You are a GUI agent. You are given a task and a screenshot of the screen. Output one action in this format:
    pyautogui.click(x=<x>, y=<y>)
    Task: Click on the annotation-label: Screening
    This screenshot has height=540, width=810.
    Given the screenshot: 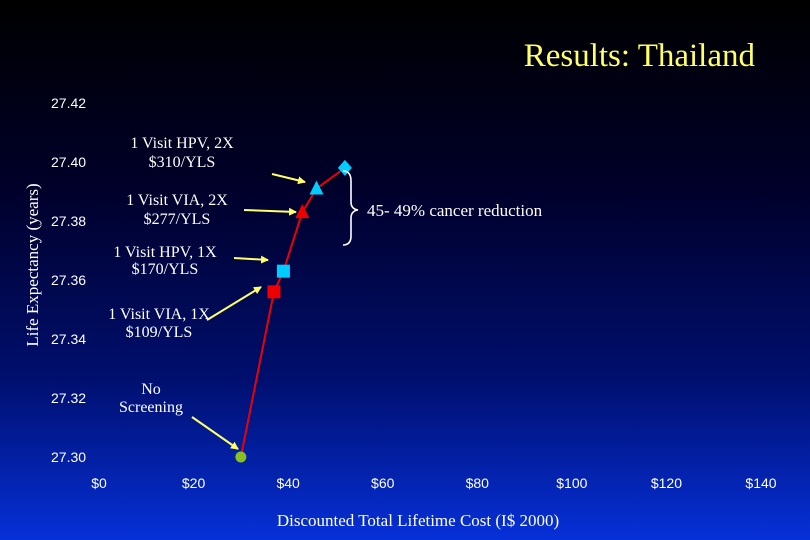 What is the action you would take?
    pyautogui.click(x=151, y=407)
    